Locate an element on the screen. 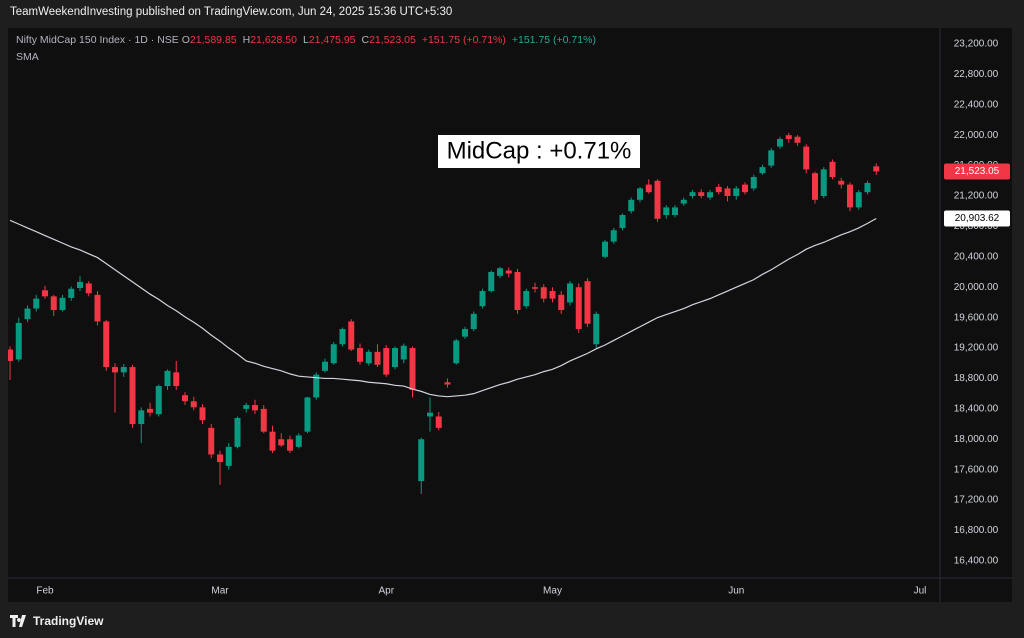 Image resolution: width=1024 pixels, height=638 pixels. y-tick-label: 22,400.00 is located at coordinates (976, 104).